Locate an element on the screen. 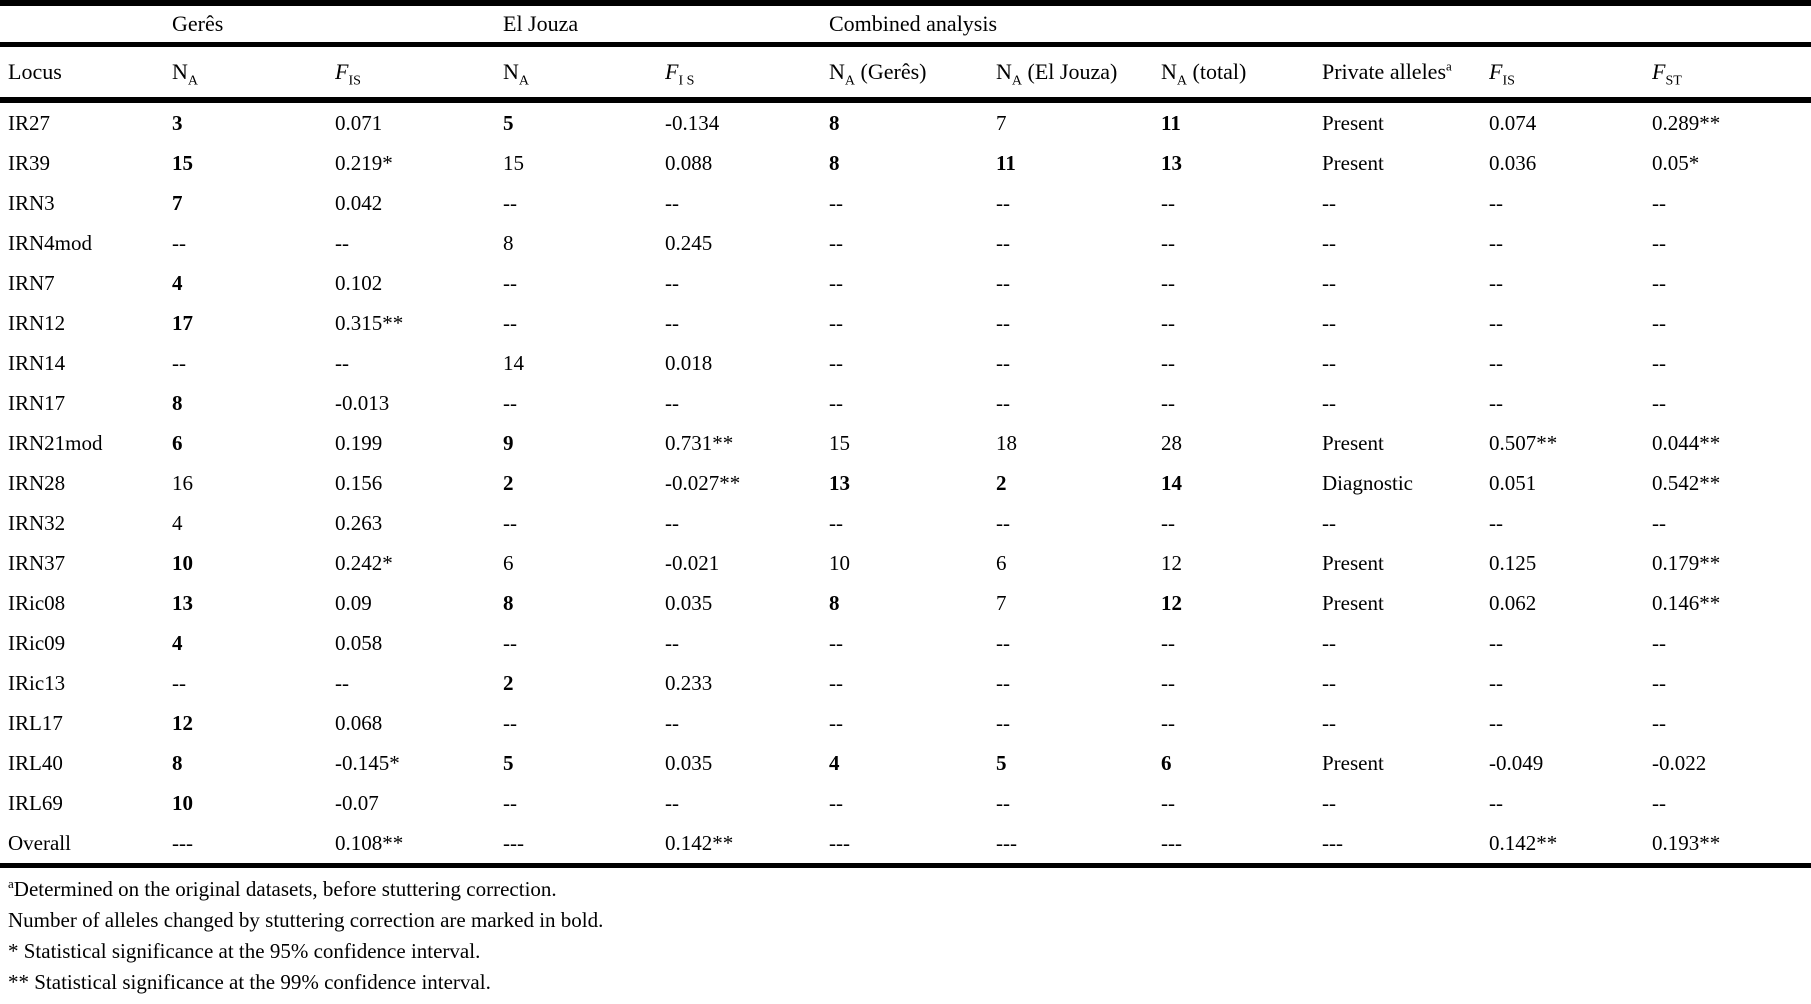  column-header-symbol: N is located at coordinates (180, 71).